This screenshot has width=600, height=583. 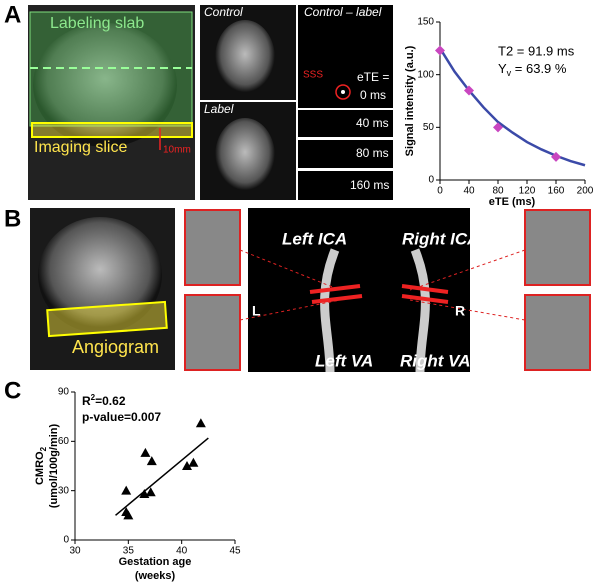 I want to click on y-tick-label: 30, so click(x=64, y=490).